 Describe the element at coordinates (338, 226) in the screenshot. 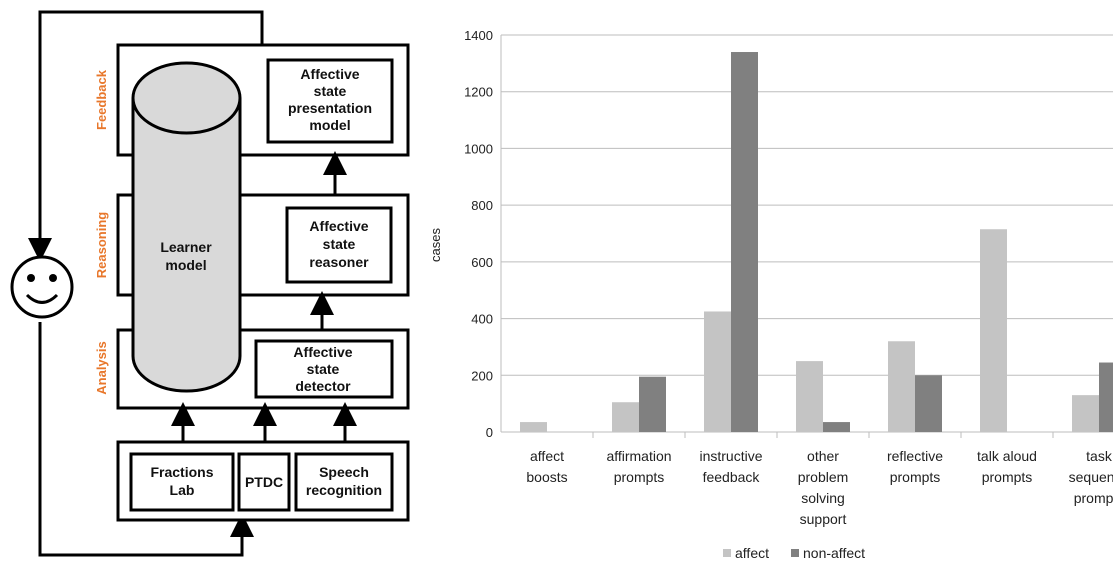

I see `reasoner-label-1: Affective` at that location.